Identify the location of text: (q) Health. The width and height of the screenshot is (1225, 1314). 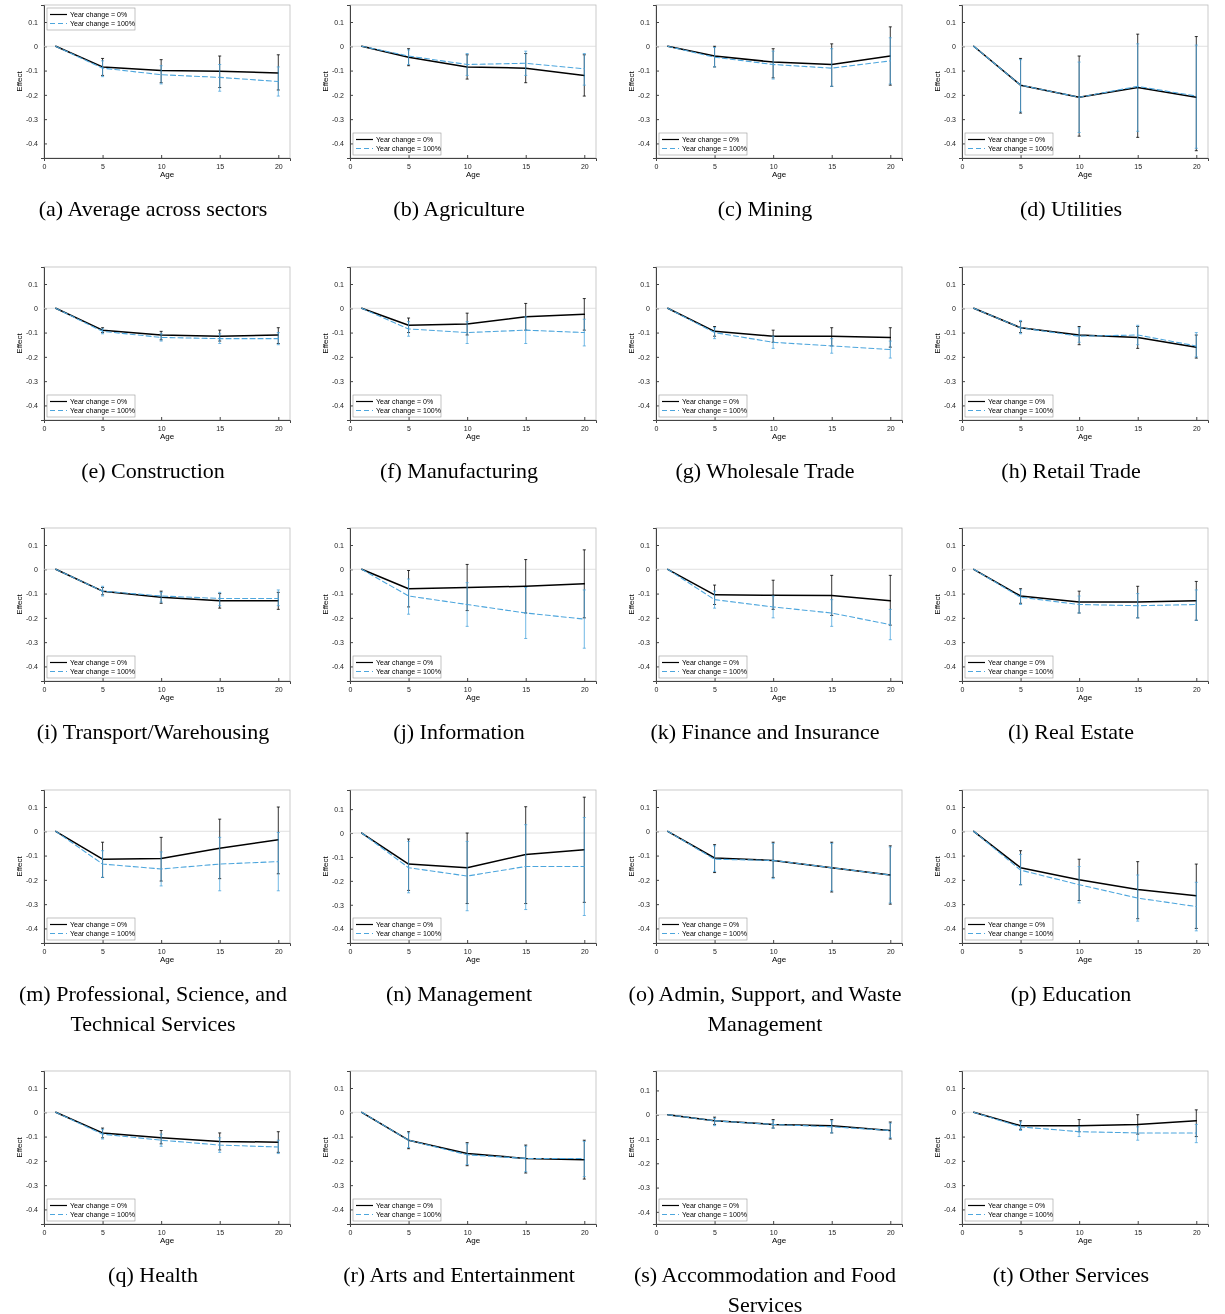
(153, 1275).